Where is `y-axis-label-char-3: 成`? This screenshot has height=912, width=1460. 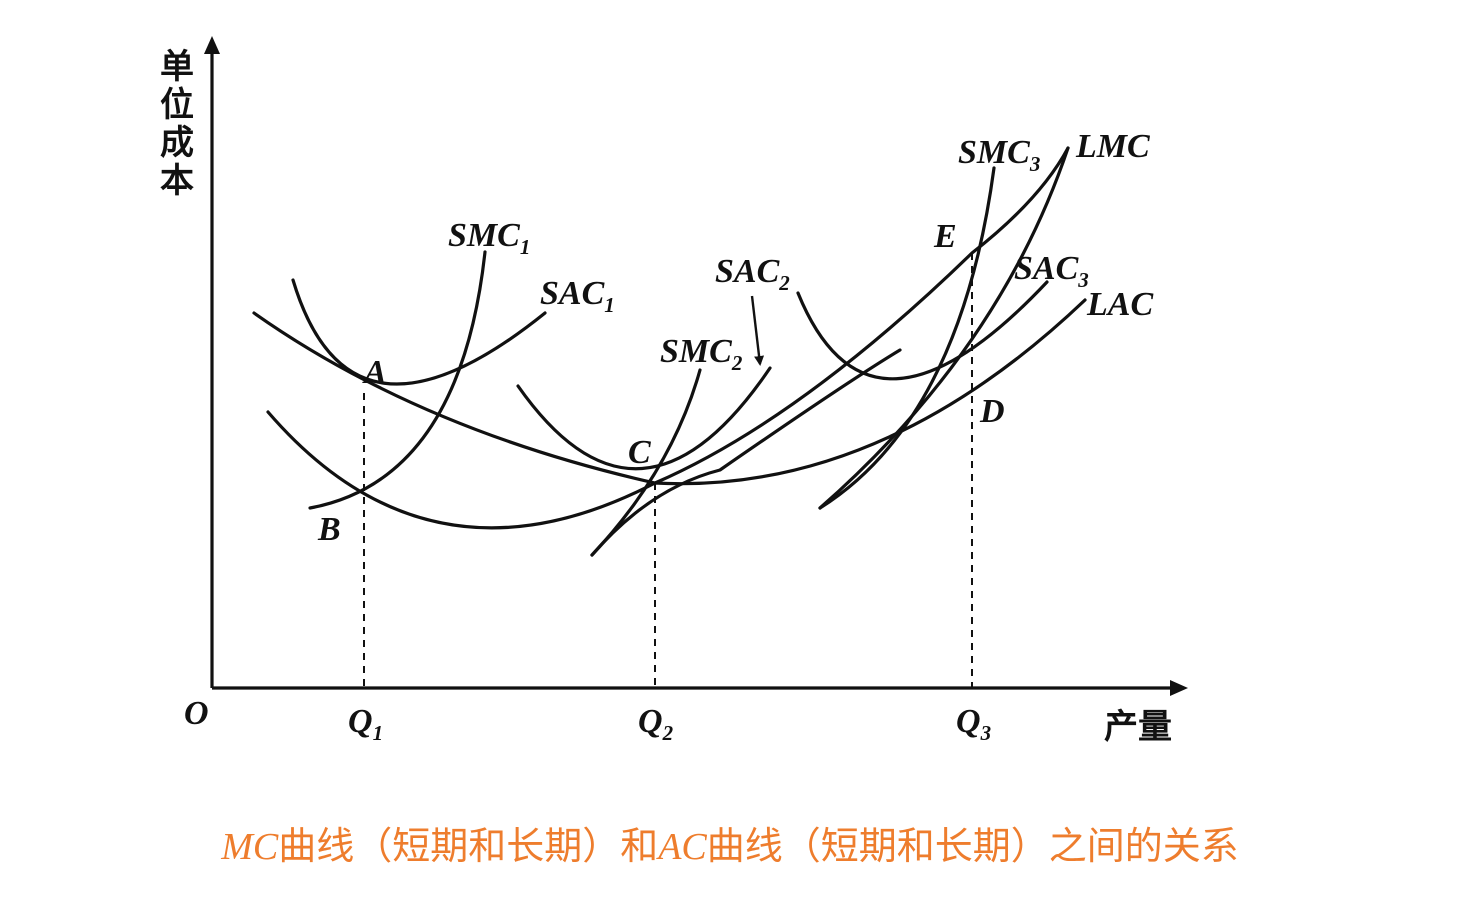 y-axis-label-char-3: 成 is located at coordinates (177, 143).